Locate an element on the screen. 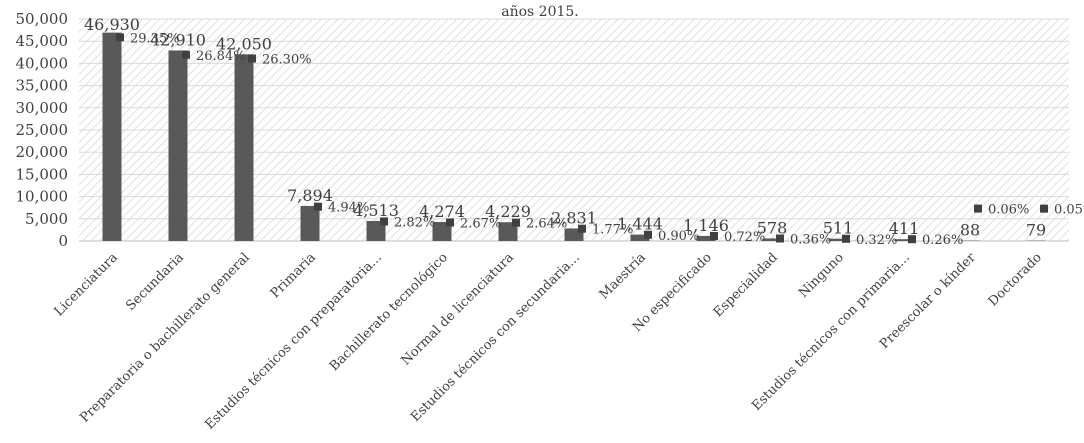 This screenshot has width=1084, height=443. y-tick-label: 20,000 is located at coordinates (42, 152).